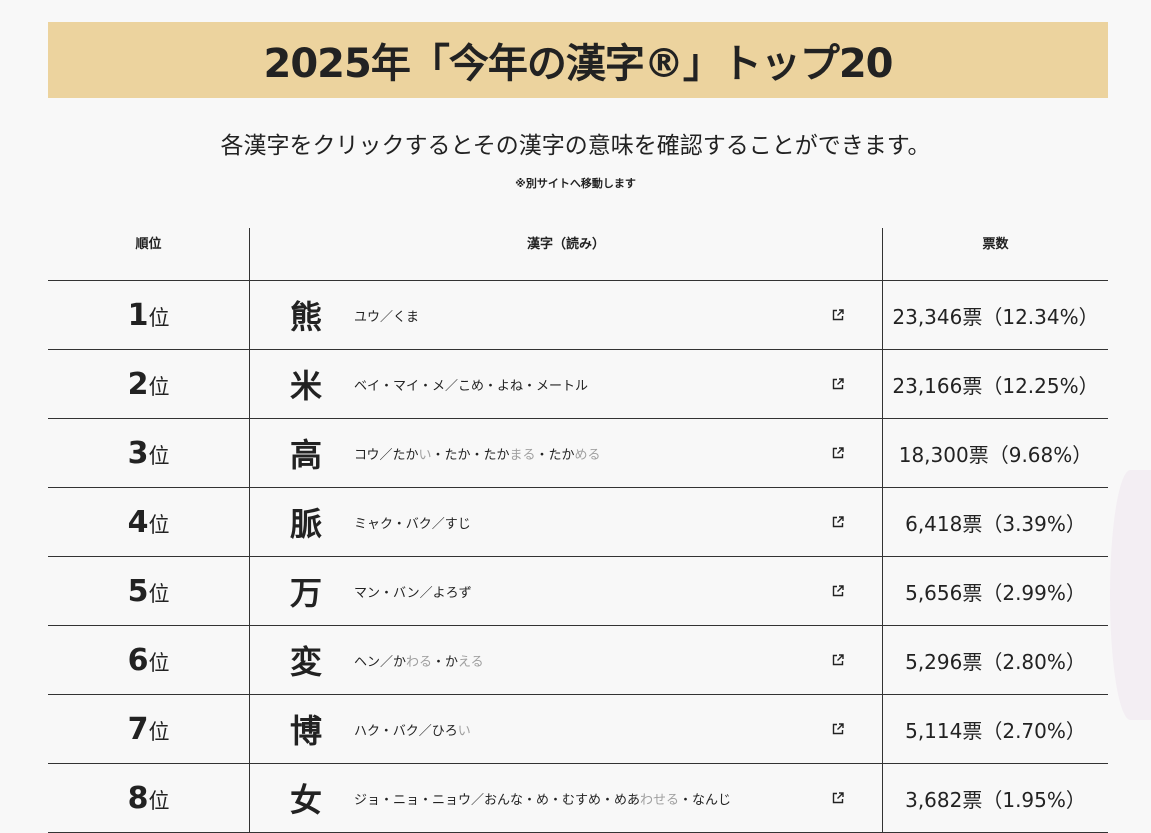 This screenshot has height=833, width=1151. Describe the element at coordinates (412, 524) in the screenshot. I see `reading-part: ミャク・バク／すじ` at that location.